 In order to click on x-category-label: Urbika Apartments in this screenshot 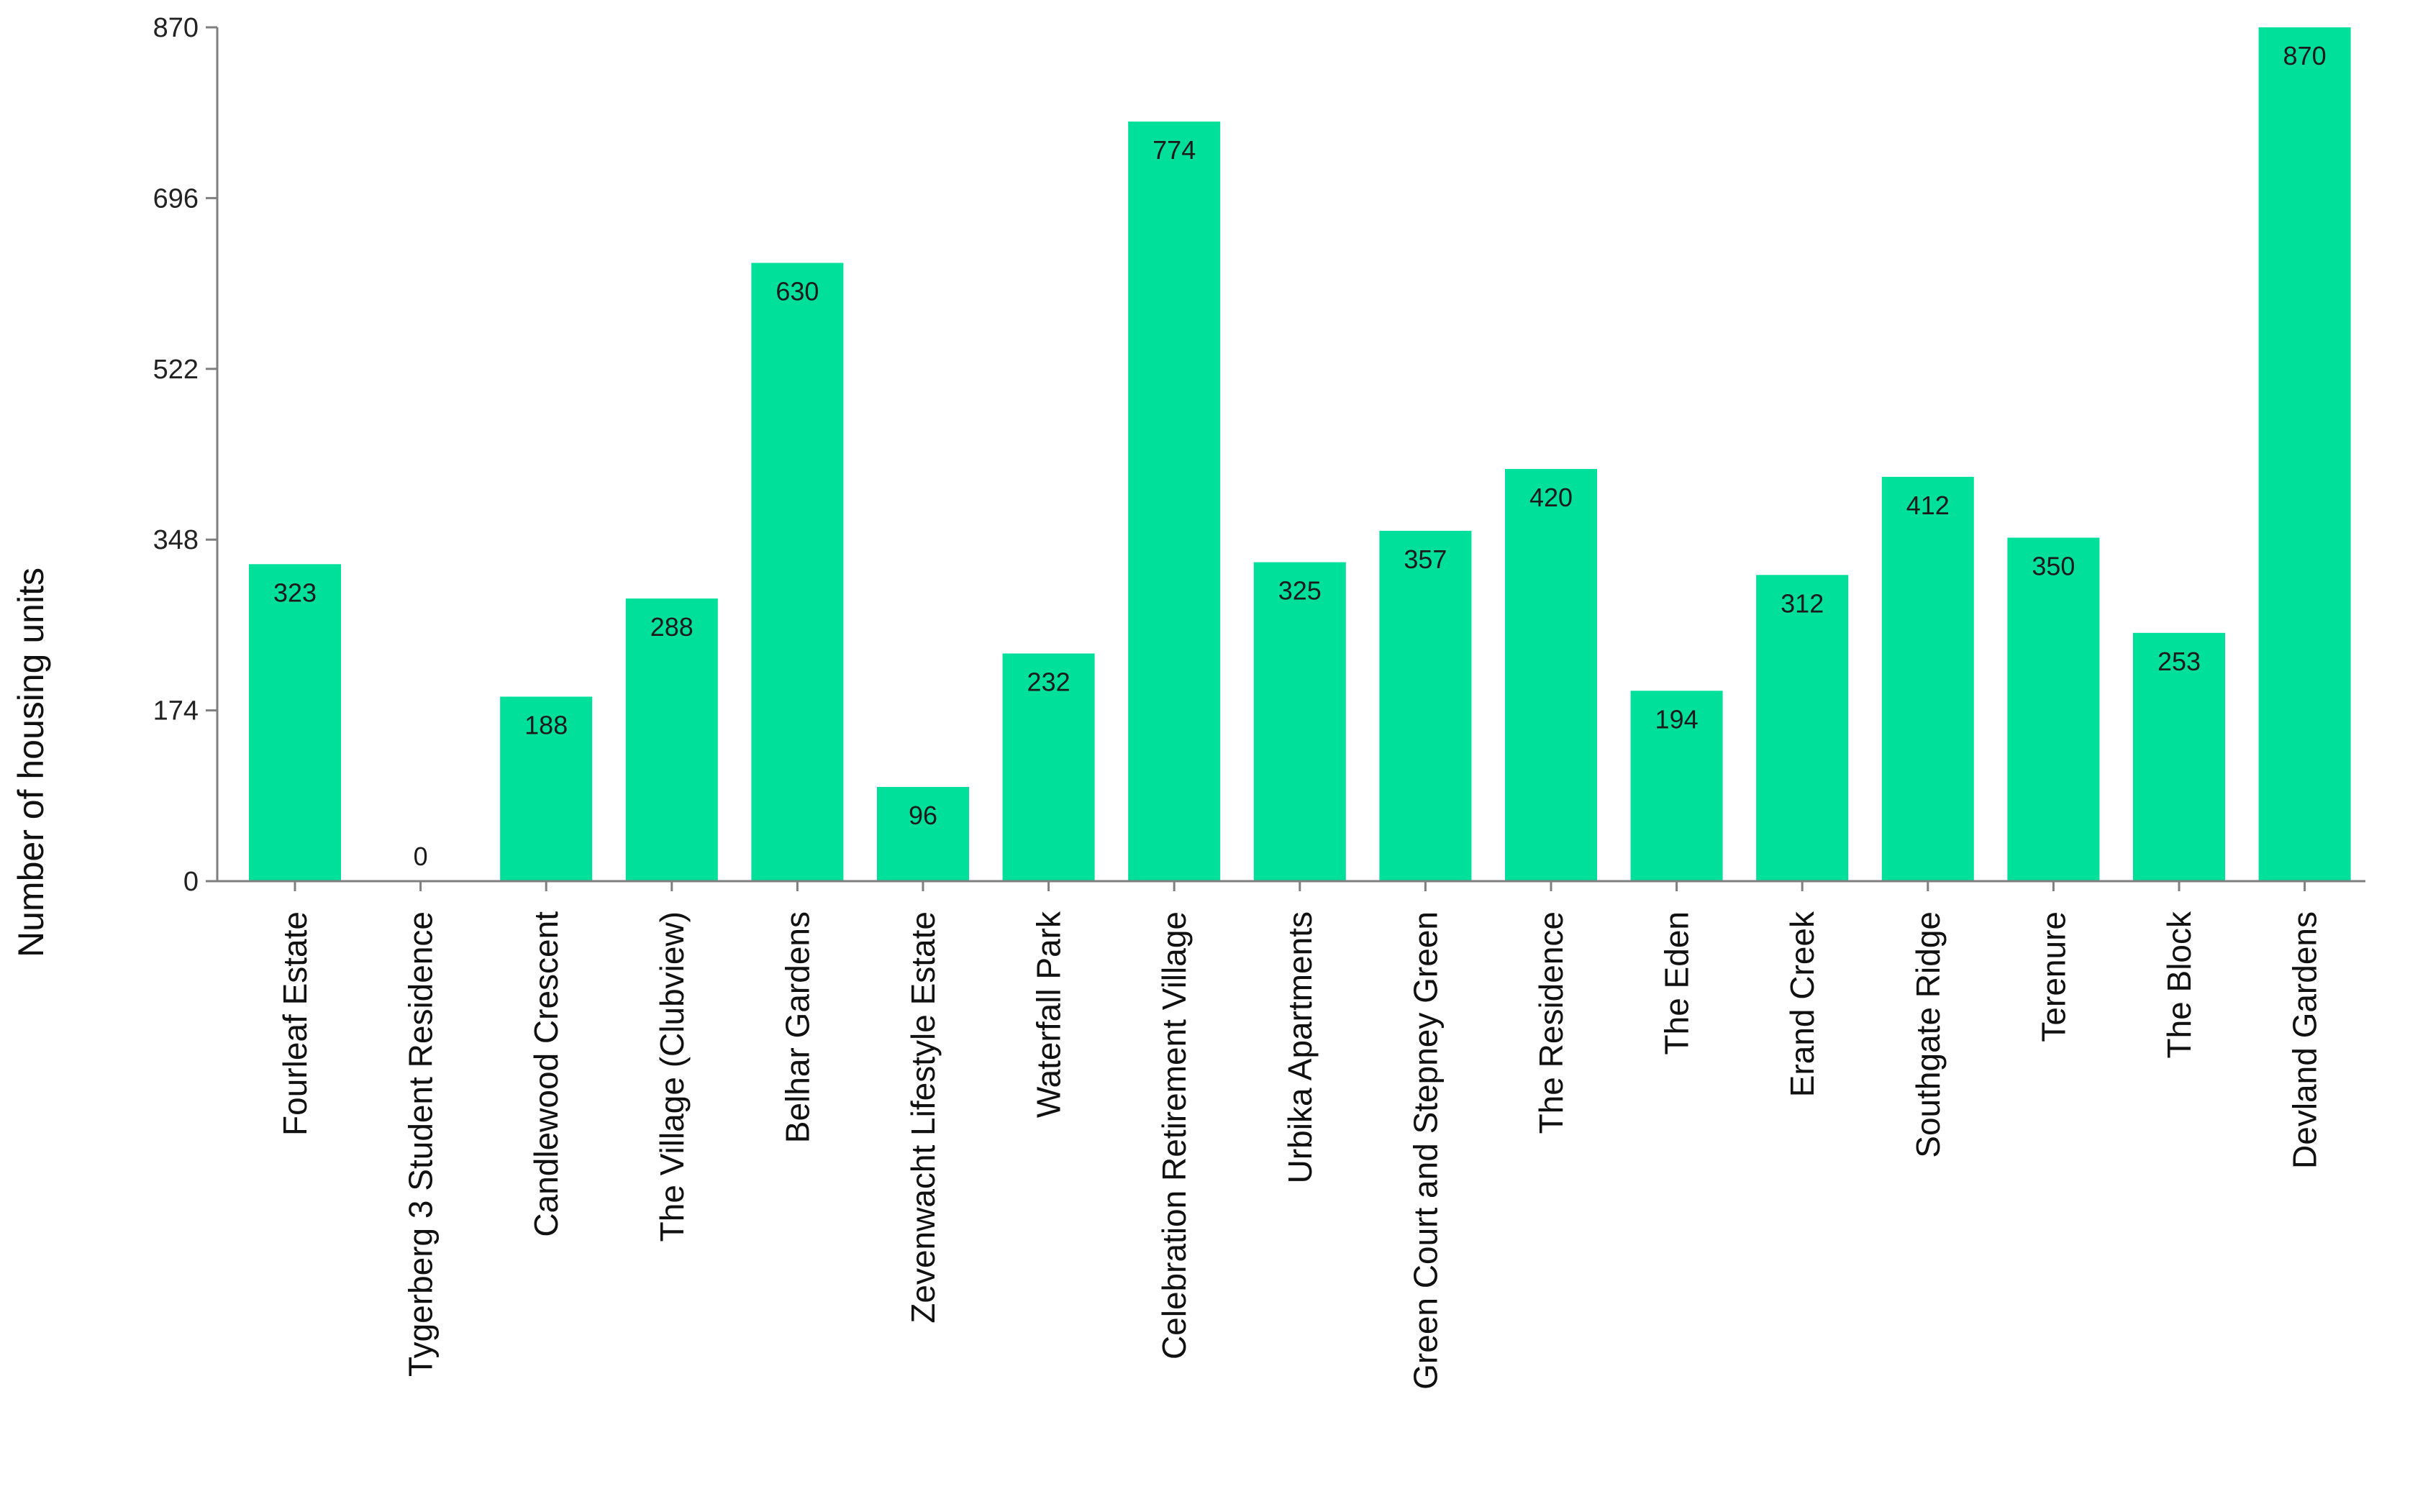, I will do `click(1300, 1047)`.